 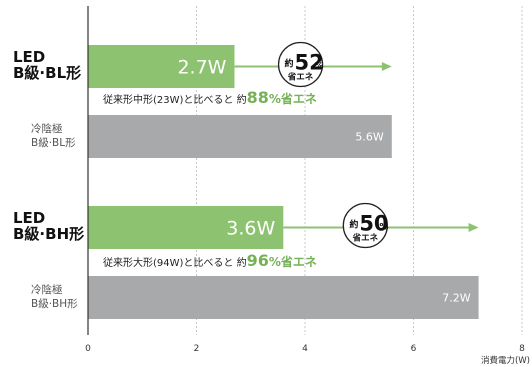 What do you see at coordinates (309, 63) in the screenshot?
I see `bubble-number: 52` at bounding box center [309, 63].